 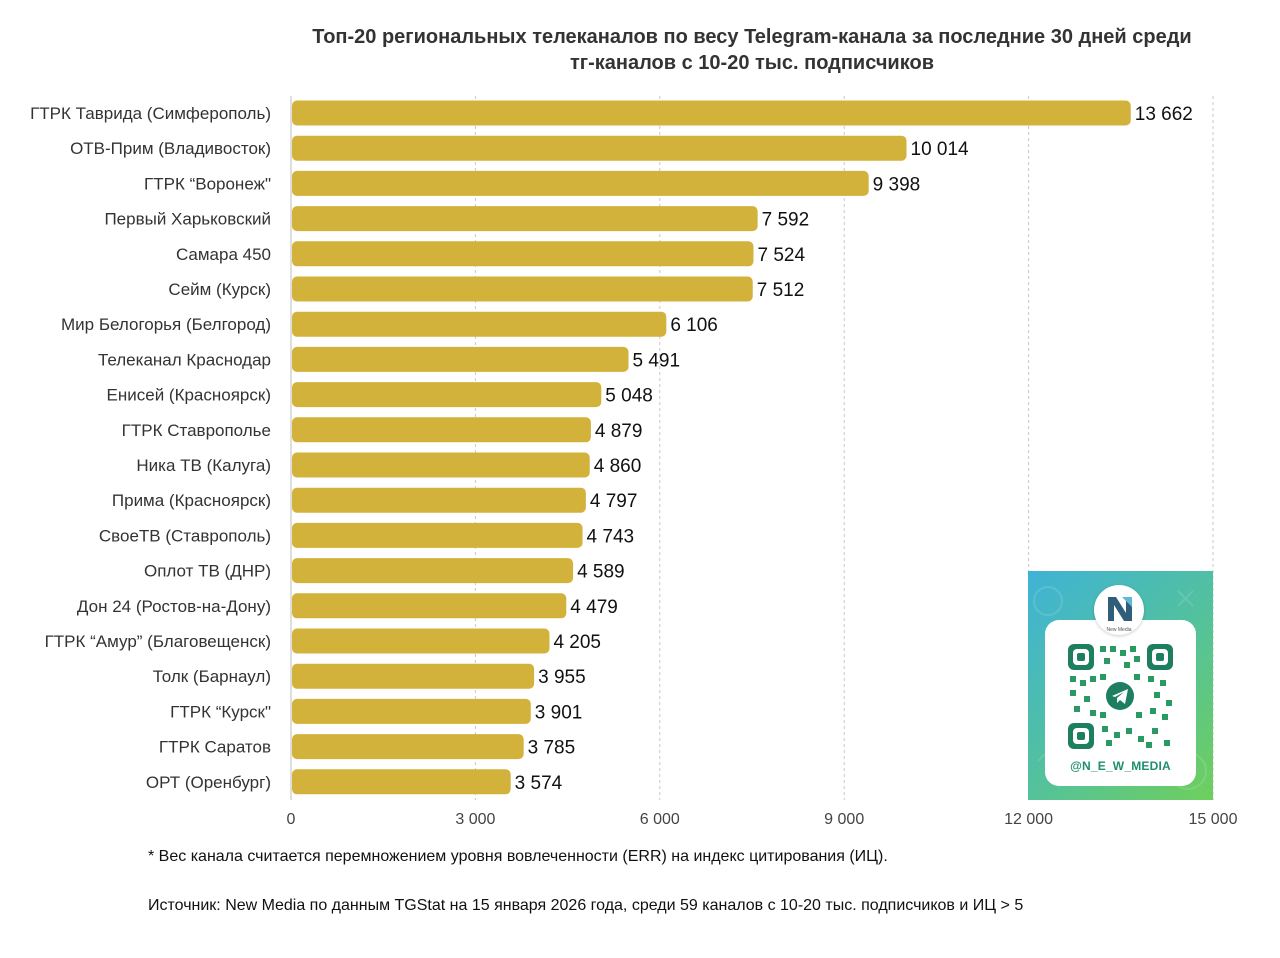 I want to click on category-label: Ника ТВ (Калуга), so click(x=203, y=465).